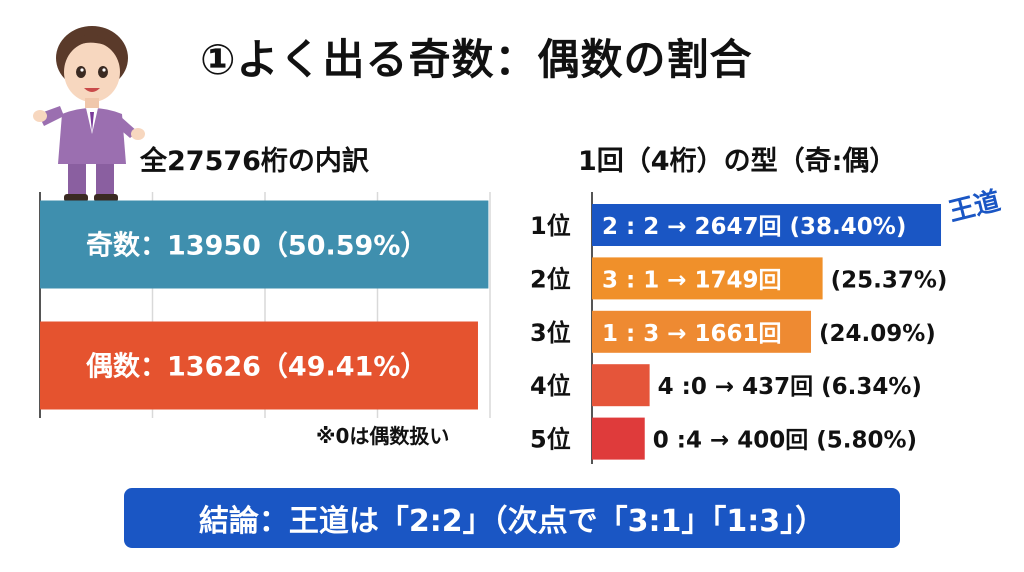 The height and width of the screenshot is (572, 1024). I want to click on bar-odd, so click(264, 244).